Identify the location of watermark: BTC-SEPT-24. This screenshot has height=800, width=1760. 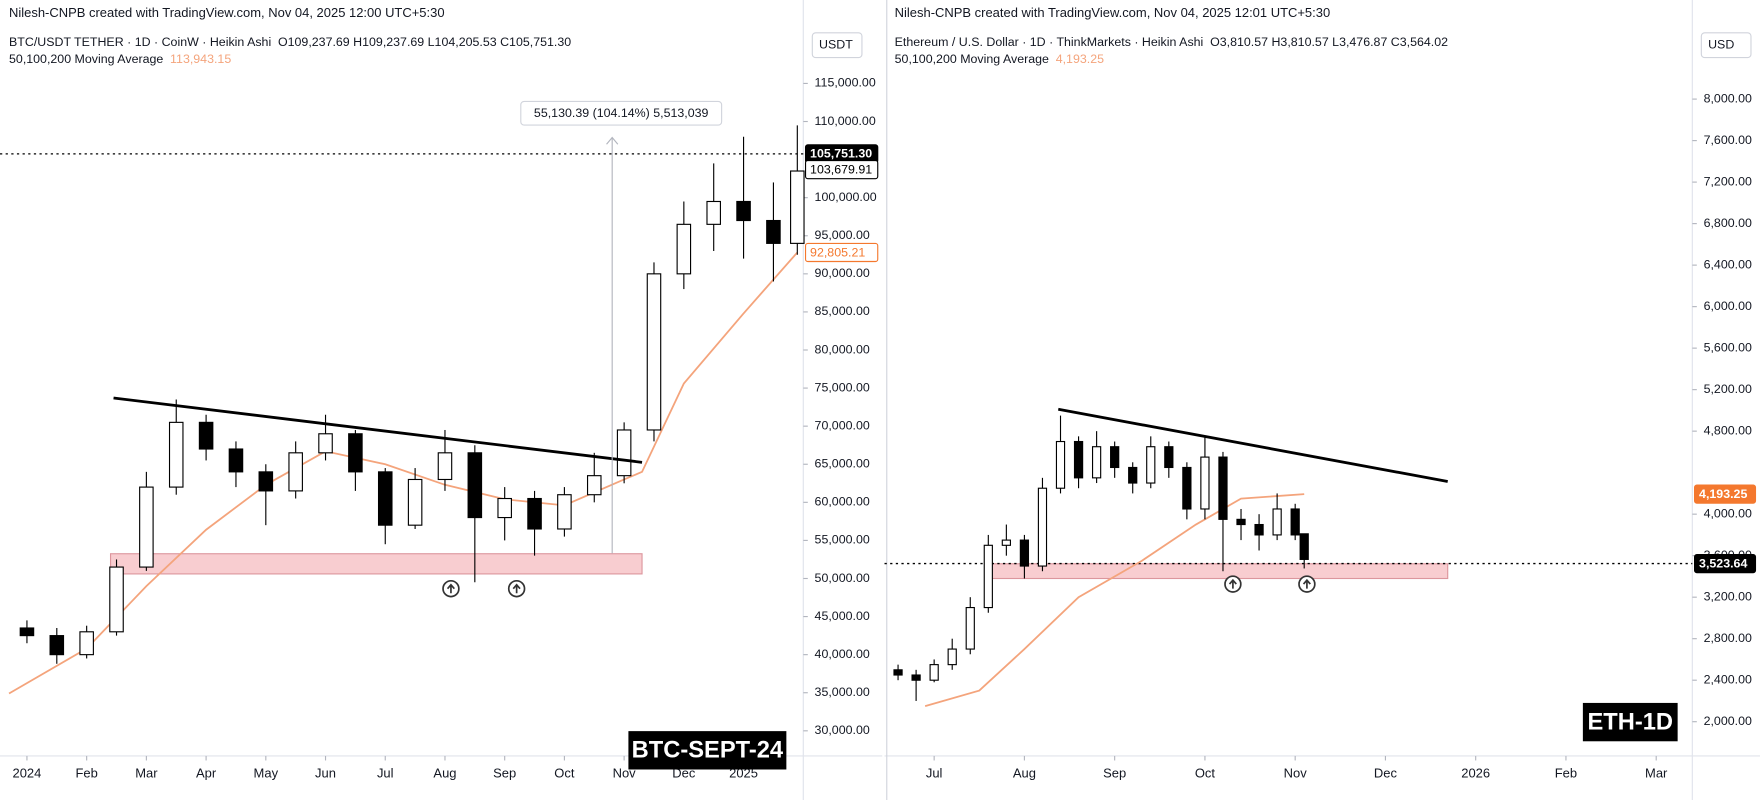
(708, 751).